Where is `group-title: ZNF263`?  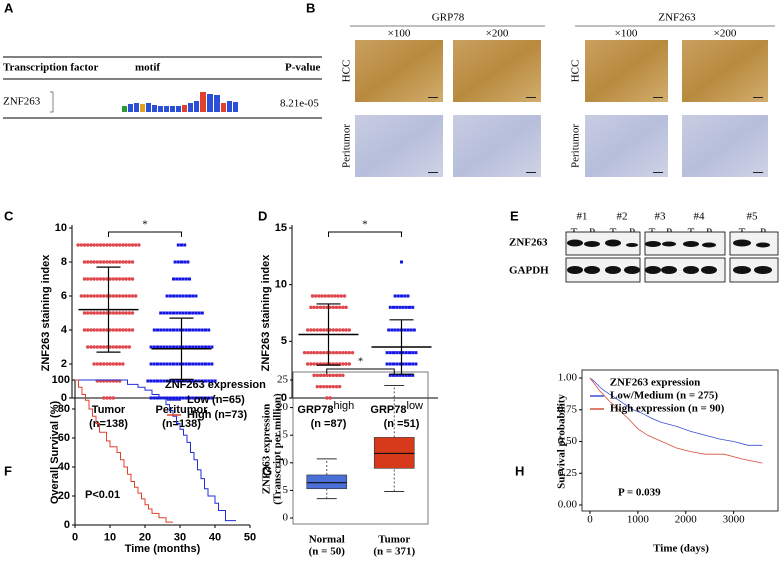
group-title: ZNF263 is located at coordinates (677, 18).